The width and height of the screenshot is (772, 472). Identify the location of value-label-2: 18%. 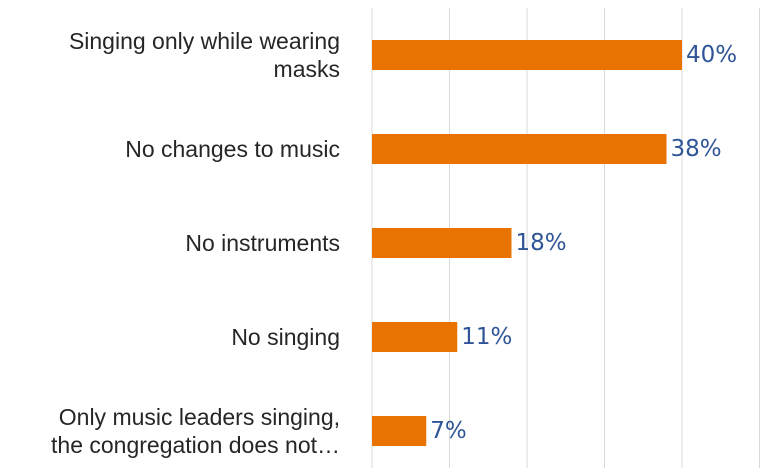
(541, 243).